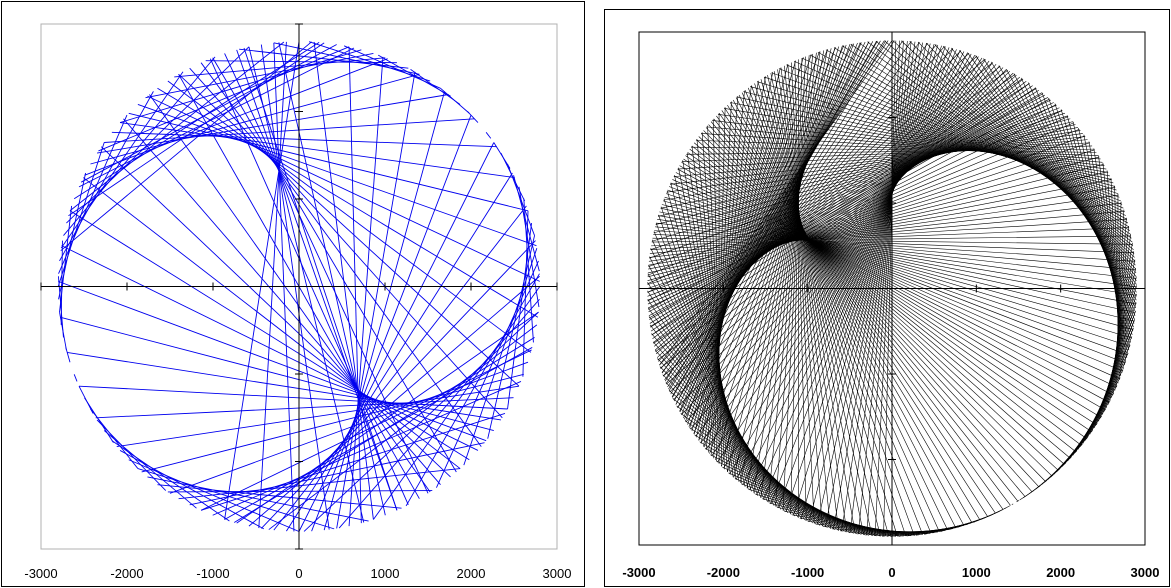 The width and height of the screenshot is (1171, 588). I want to click on x-tick-label: -2000, so click(126, 573).